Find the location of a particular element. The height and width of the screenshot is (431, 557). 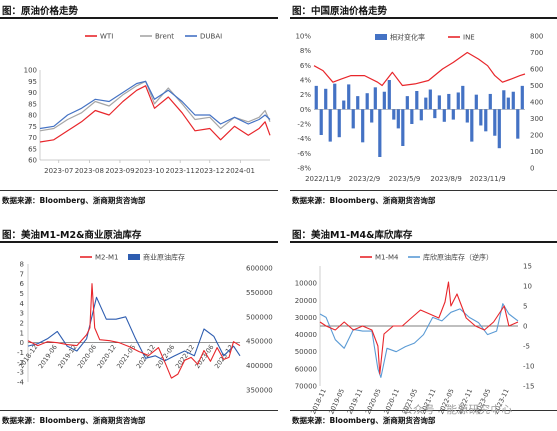

panel-title: 图：美油M1-M4&库欣库存 is located at coordinates (352, 235).